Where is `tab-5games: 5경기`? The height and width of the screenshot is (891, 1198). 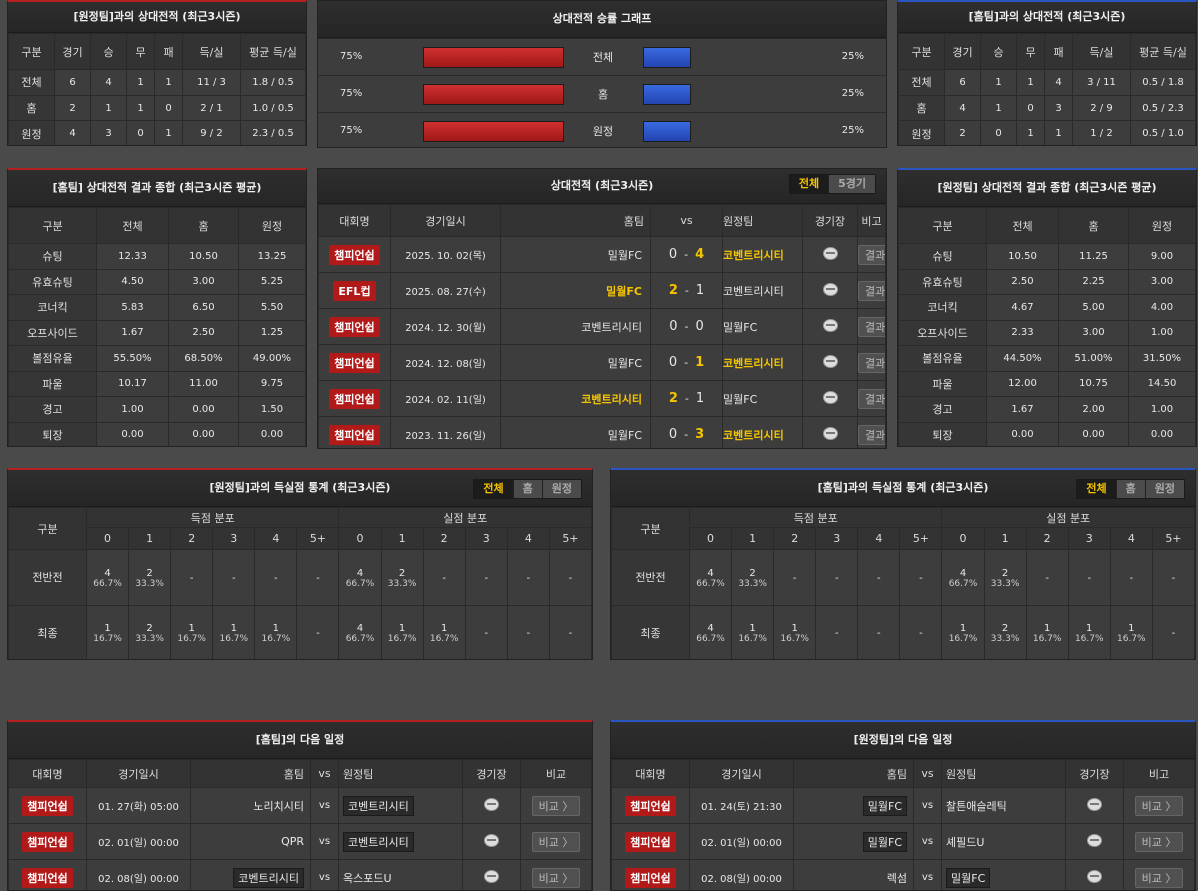 tab-5games: 5경기 is located at coordinates (851, 184).